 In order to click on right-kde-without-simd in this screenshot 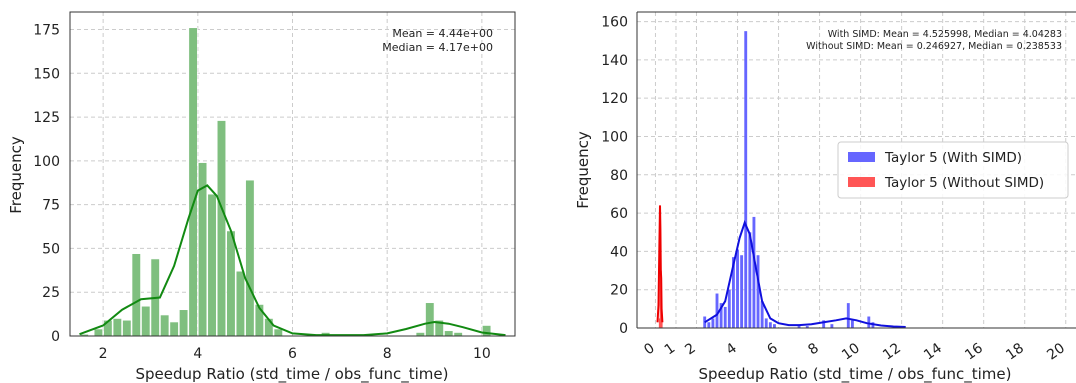, I will do `click(660, 264)`.